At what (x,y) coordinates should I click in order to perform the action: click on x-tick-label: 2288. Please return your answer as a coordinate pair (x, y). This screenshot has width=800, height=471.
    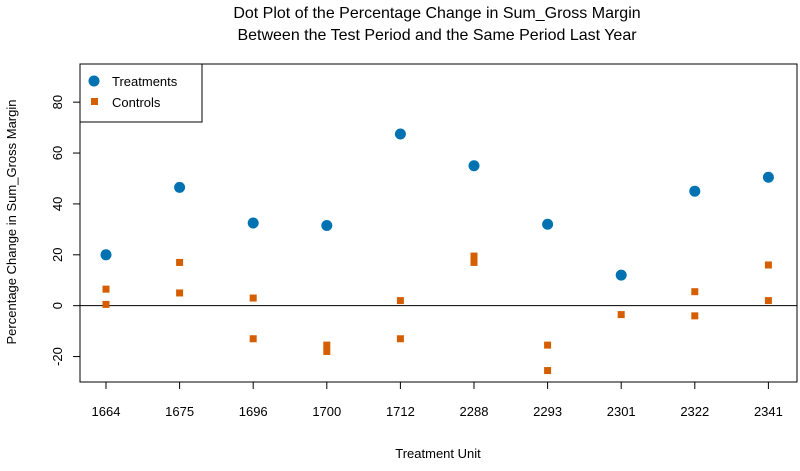
    Looking at the image, I should click on (474, 411).